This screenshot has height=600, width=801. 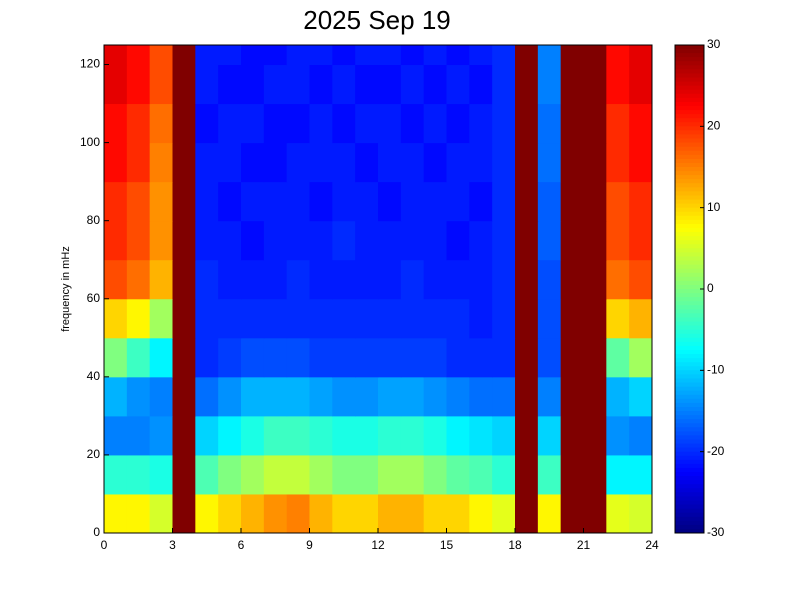 I want to click on colorbar-tick-label: -20, so click(x=716, y=451).